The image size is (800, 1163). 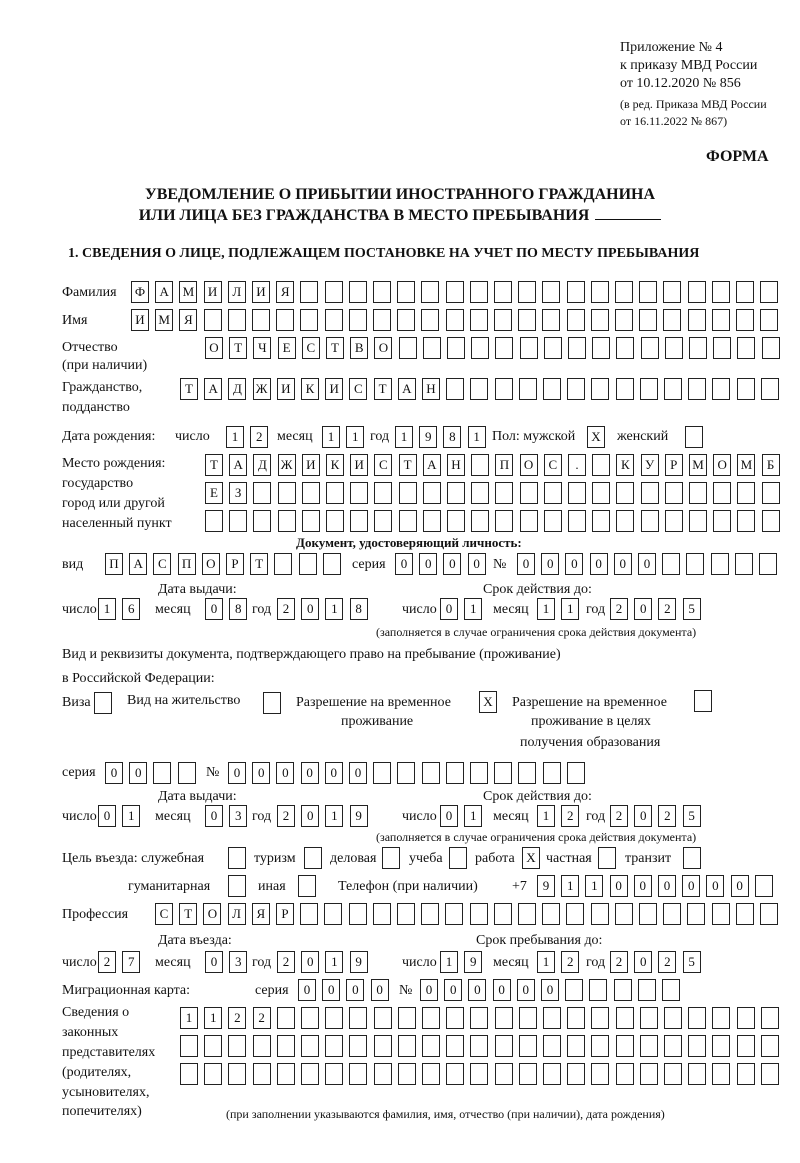 What do you see at coordinates (456, 465) in the screenshot?
I see `char-box: Н` at bounding box center [456, 465].